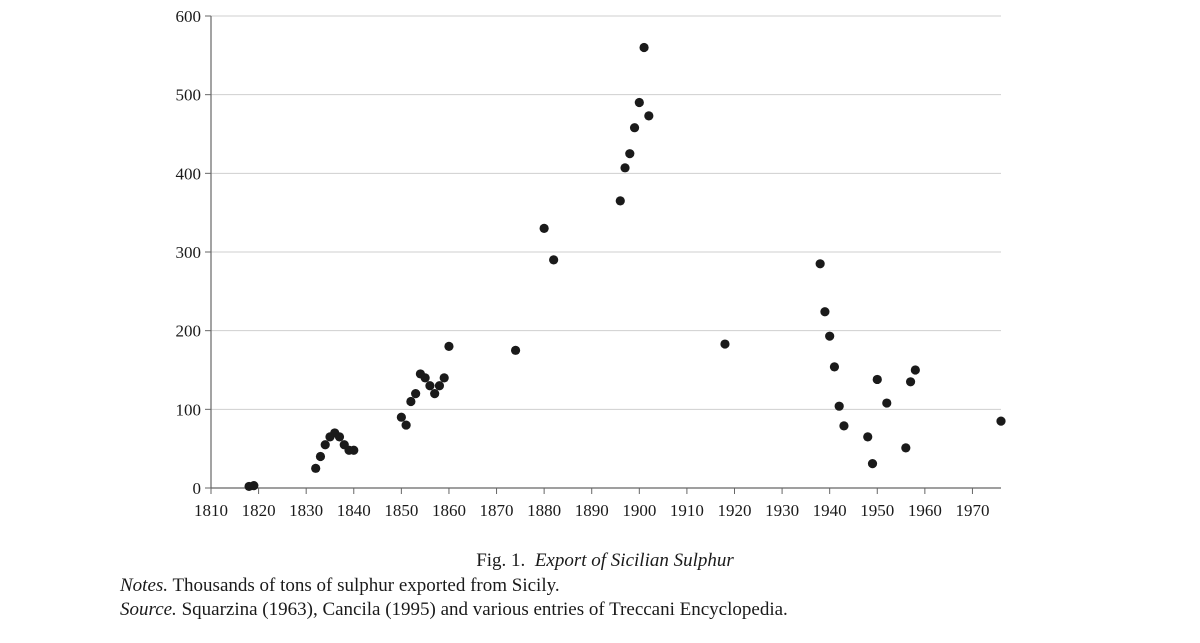  Describe the element at coordinates (544, 510) in the screenshot. I see `x-tick-label: 1880` at that location.